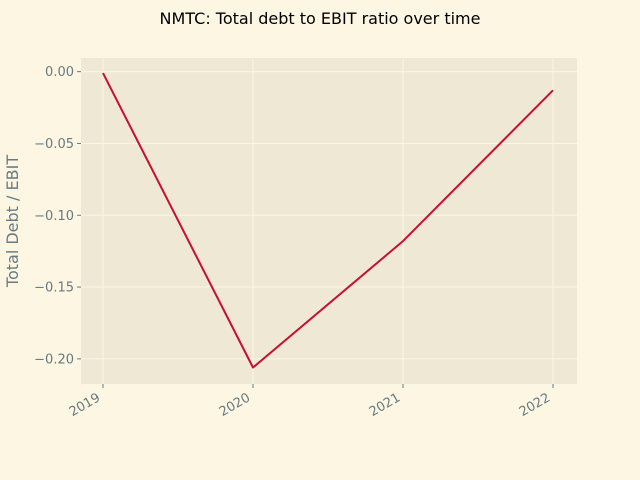  Describe the element at coordinates (54, 216) in the screenshot. I see `y-tick-label: −0.10` at that location.